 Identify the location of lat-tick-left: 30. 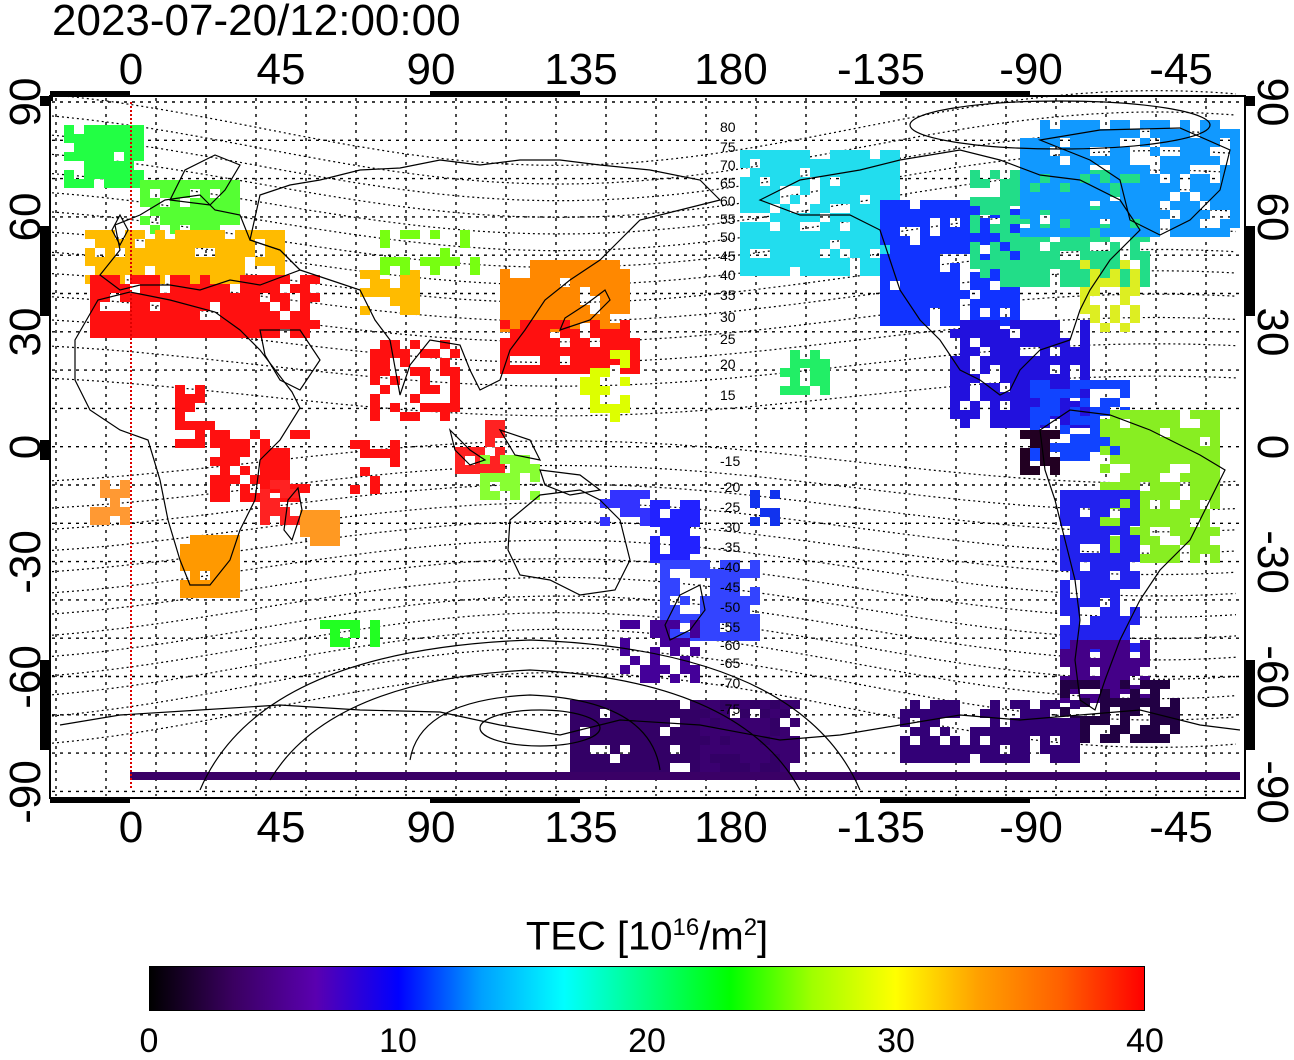
(25, 332).